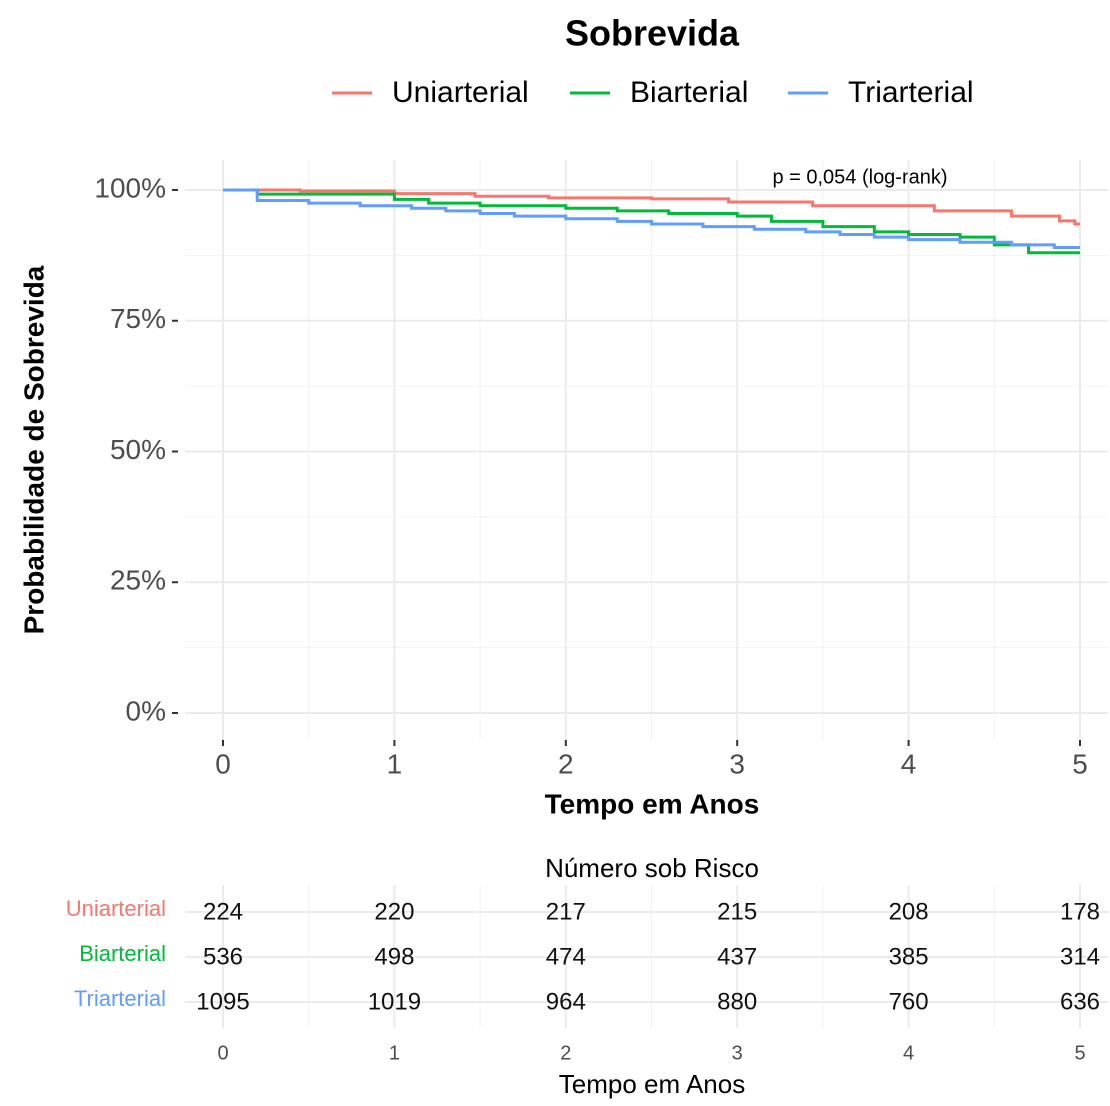 The width and height of the screenshot is (1110, 1106). I want to click on table-value: 1019, so click(394, 1001).